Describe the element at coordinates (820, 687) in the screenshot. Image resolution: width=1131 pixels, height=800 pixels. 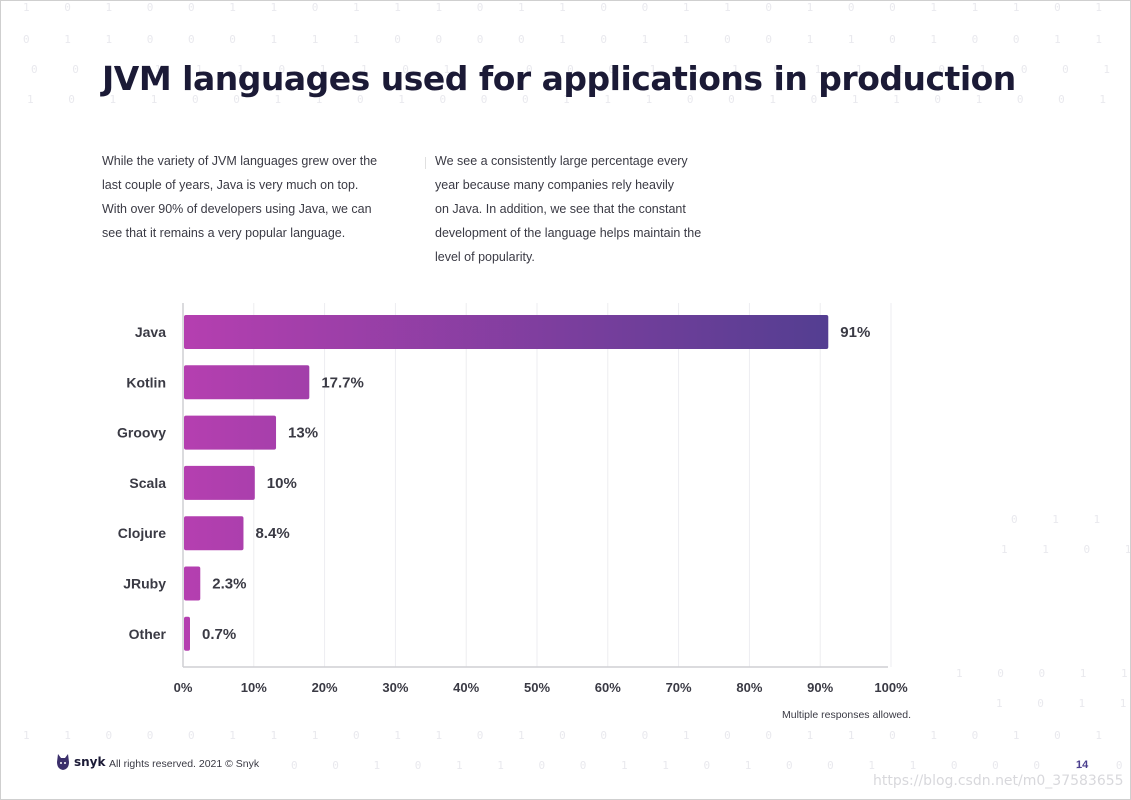
I see `x-tick-label: 90%` at that location.